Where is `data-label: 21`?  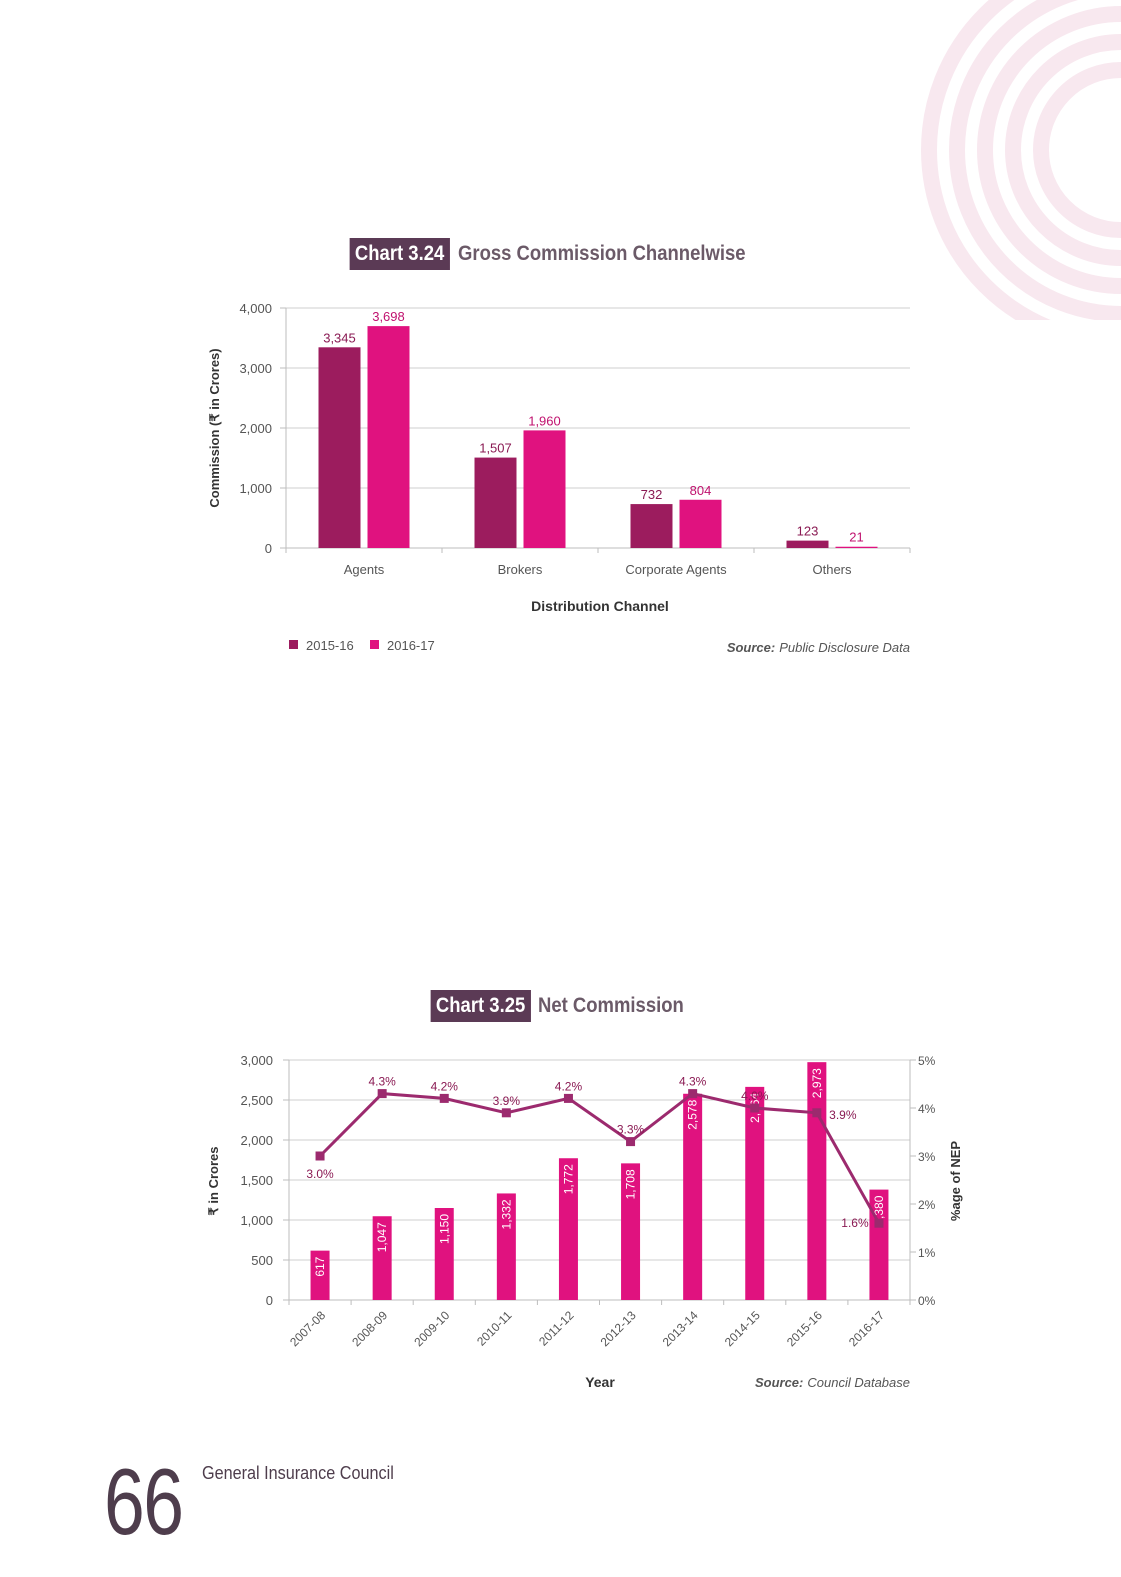 data-label: 21 is located at coordinates (856, 537).